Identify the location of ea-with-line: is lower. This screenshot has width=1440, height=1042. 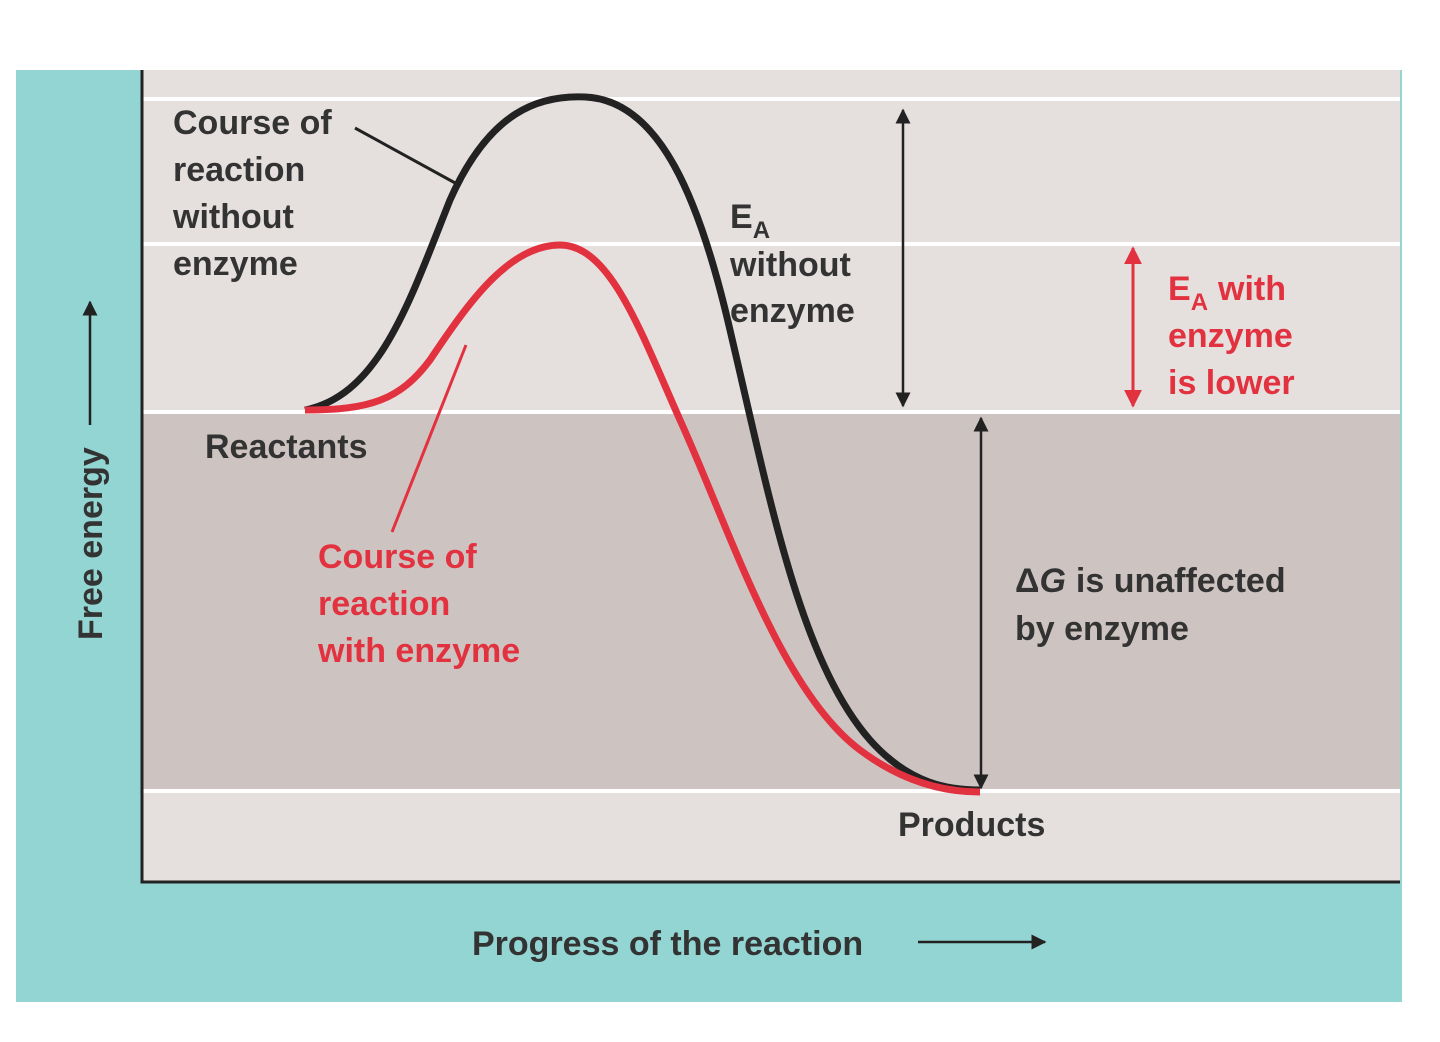
(1231, 383).